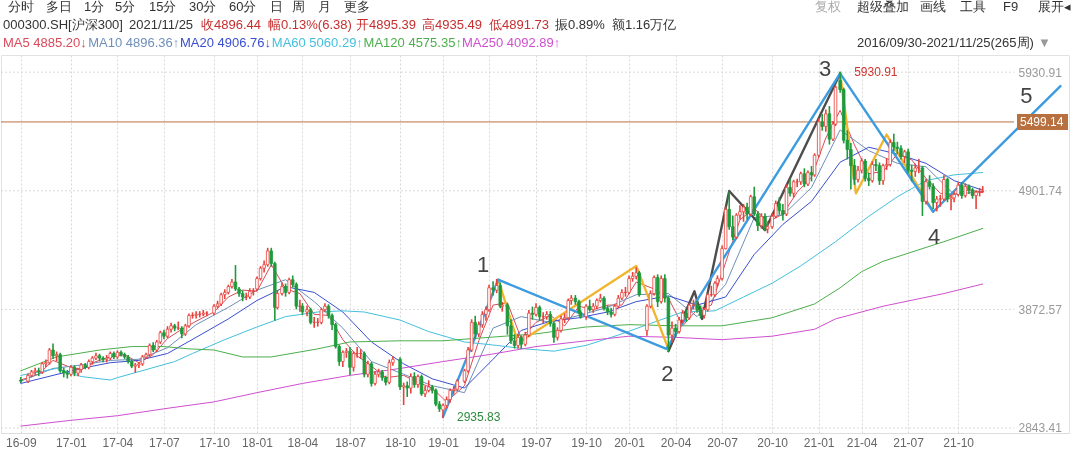 The width and height of the screenshot is (1080, 455). What do you see at coordinates (310, 24) in the screenshot?
I see `text: 幅0.13%(6.38)` at bounding box center [310, 24].